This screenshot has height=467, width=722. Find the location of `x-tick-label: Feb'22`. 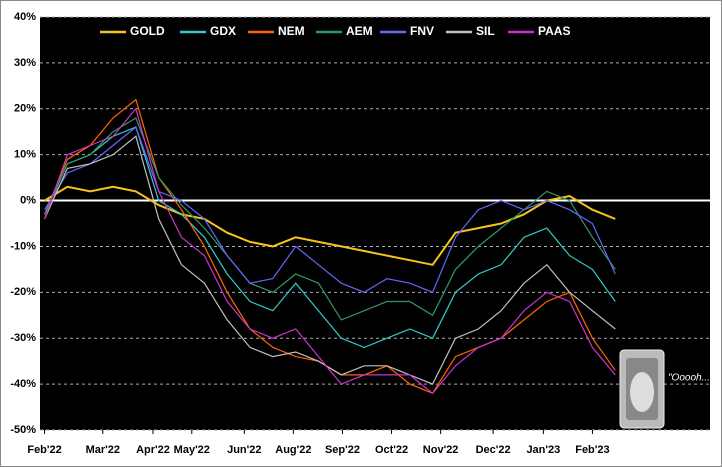

x-tick-label: Feb'22 is located at coordinates (44, 450).